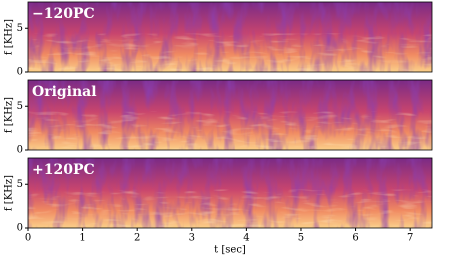 This screenshot has width=465, height=260. I want to click on x-tick-label: 7, so click(410, 238).